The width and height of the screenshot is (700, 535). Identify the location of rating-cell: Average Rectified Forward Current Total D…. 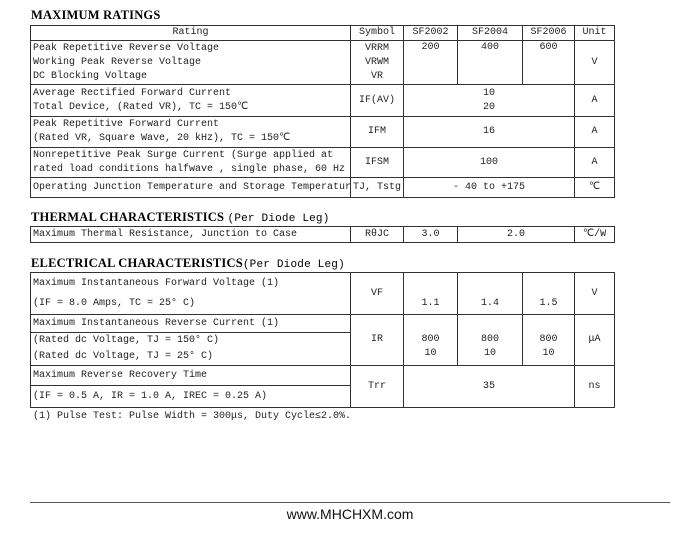
(190, 100).